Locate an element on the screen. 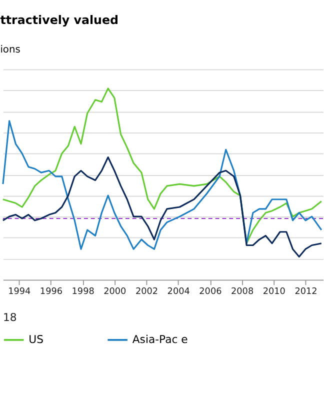  x-tick-label: 2008 is located at coordinates (242, 292).